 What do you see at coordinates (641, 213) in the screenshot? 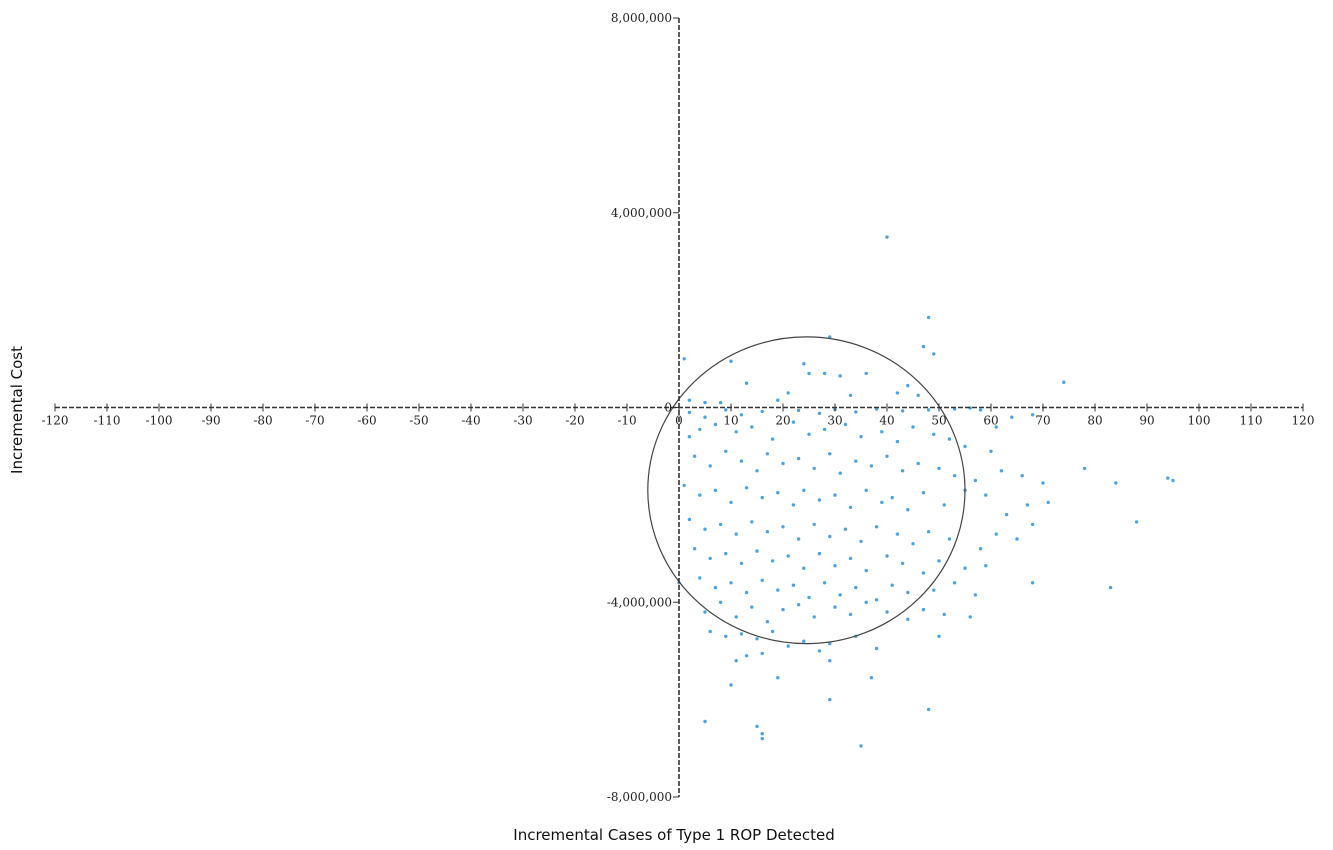
I see `y-tick-label: 4,000,000` at bounding box center [641, 213].